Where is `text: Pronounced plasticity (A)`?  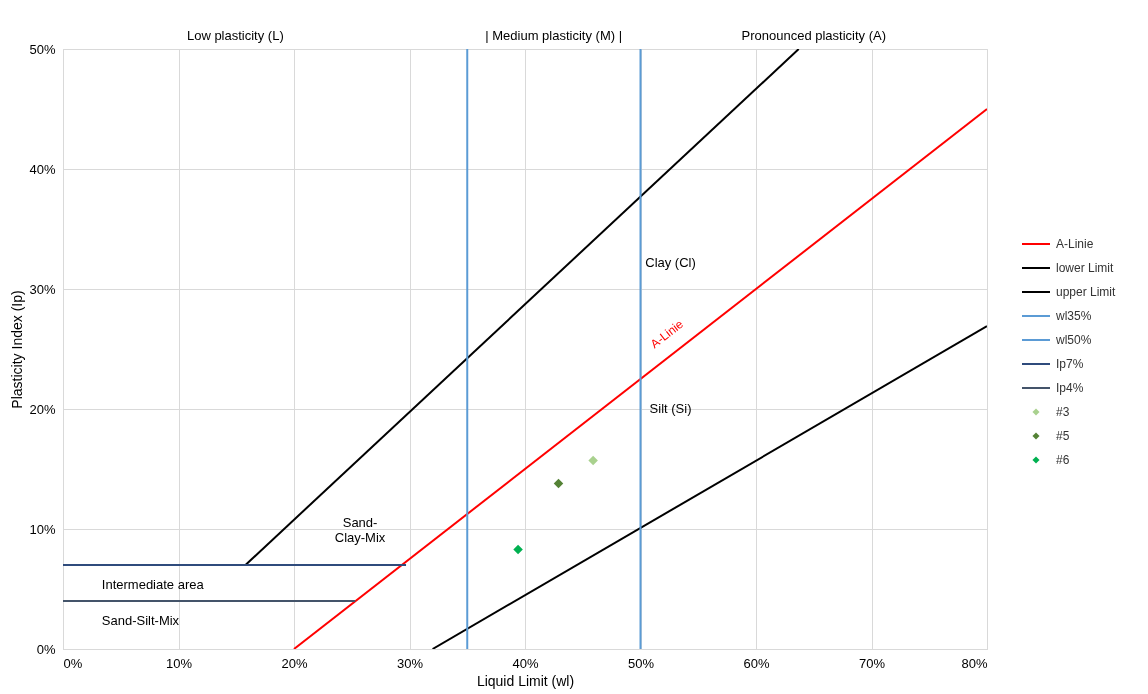 text: Pronounced plasticity (A) is located at coordinates (814, 35).